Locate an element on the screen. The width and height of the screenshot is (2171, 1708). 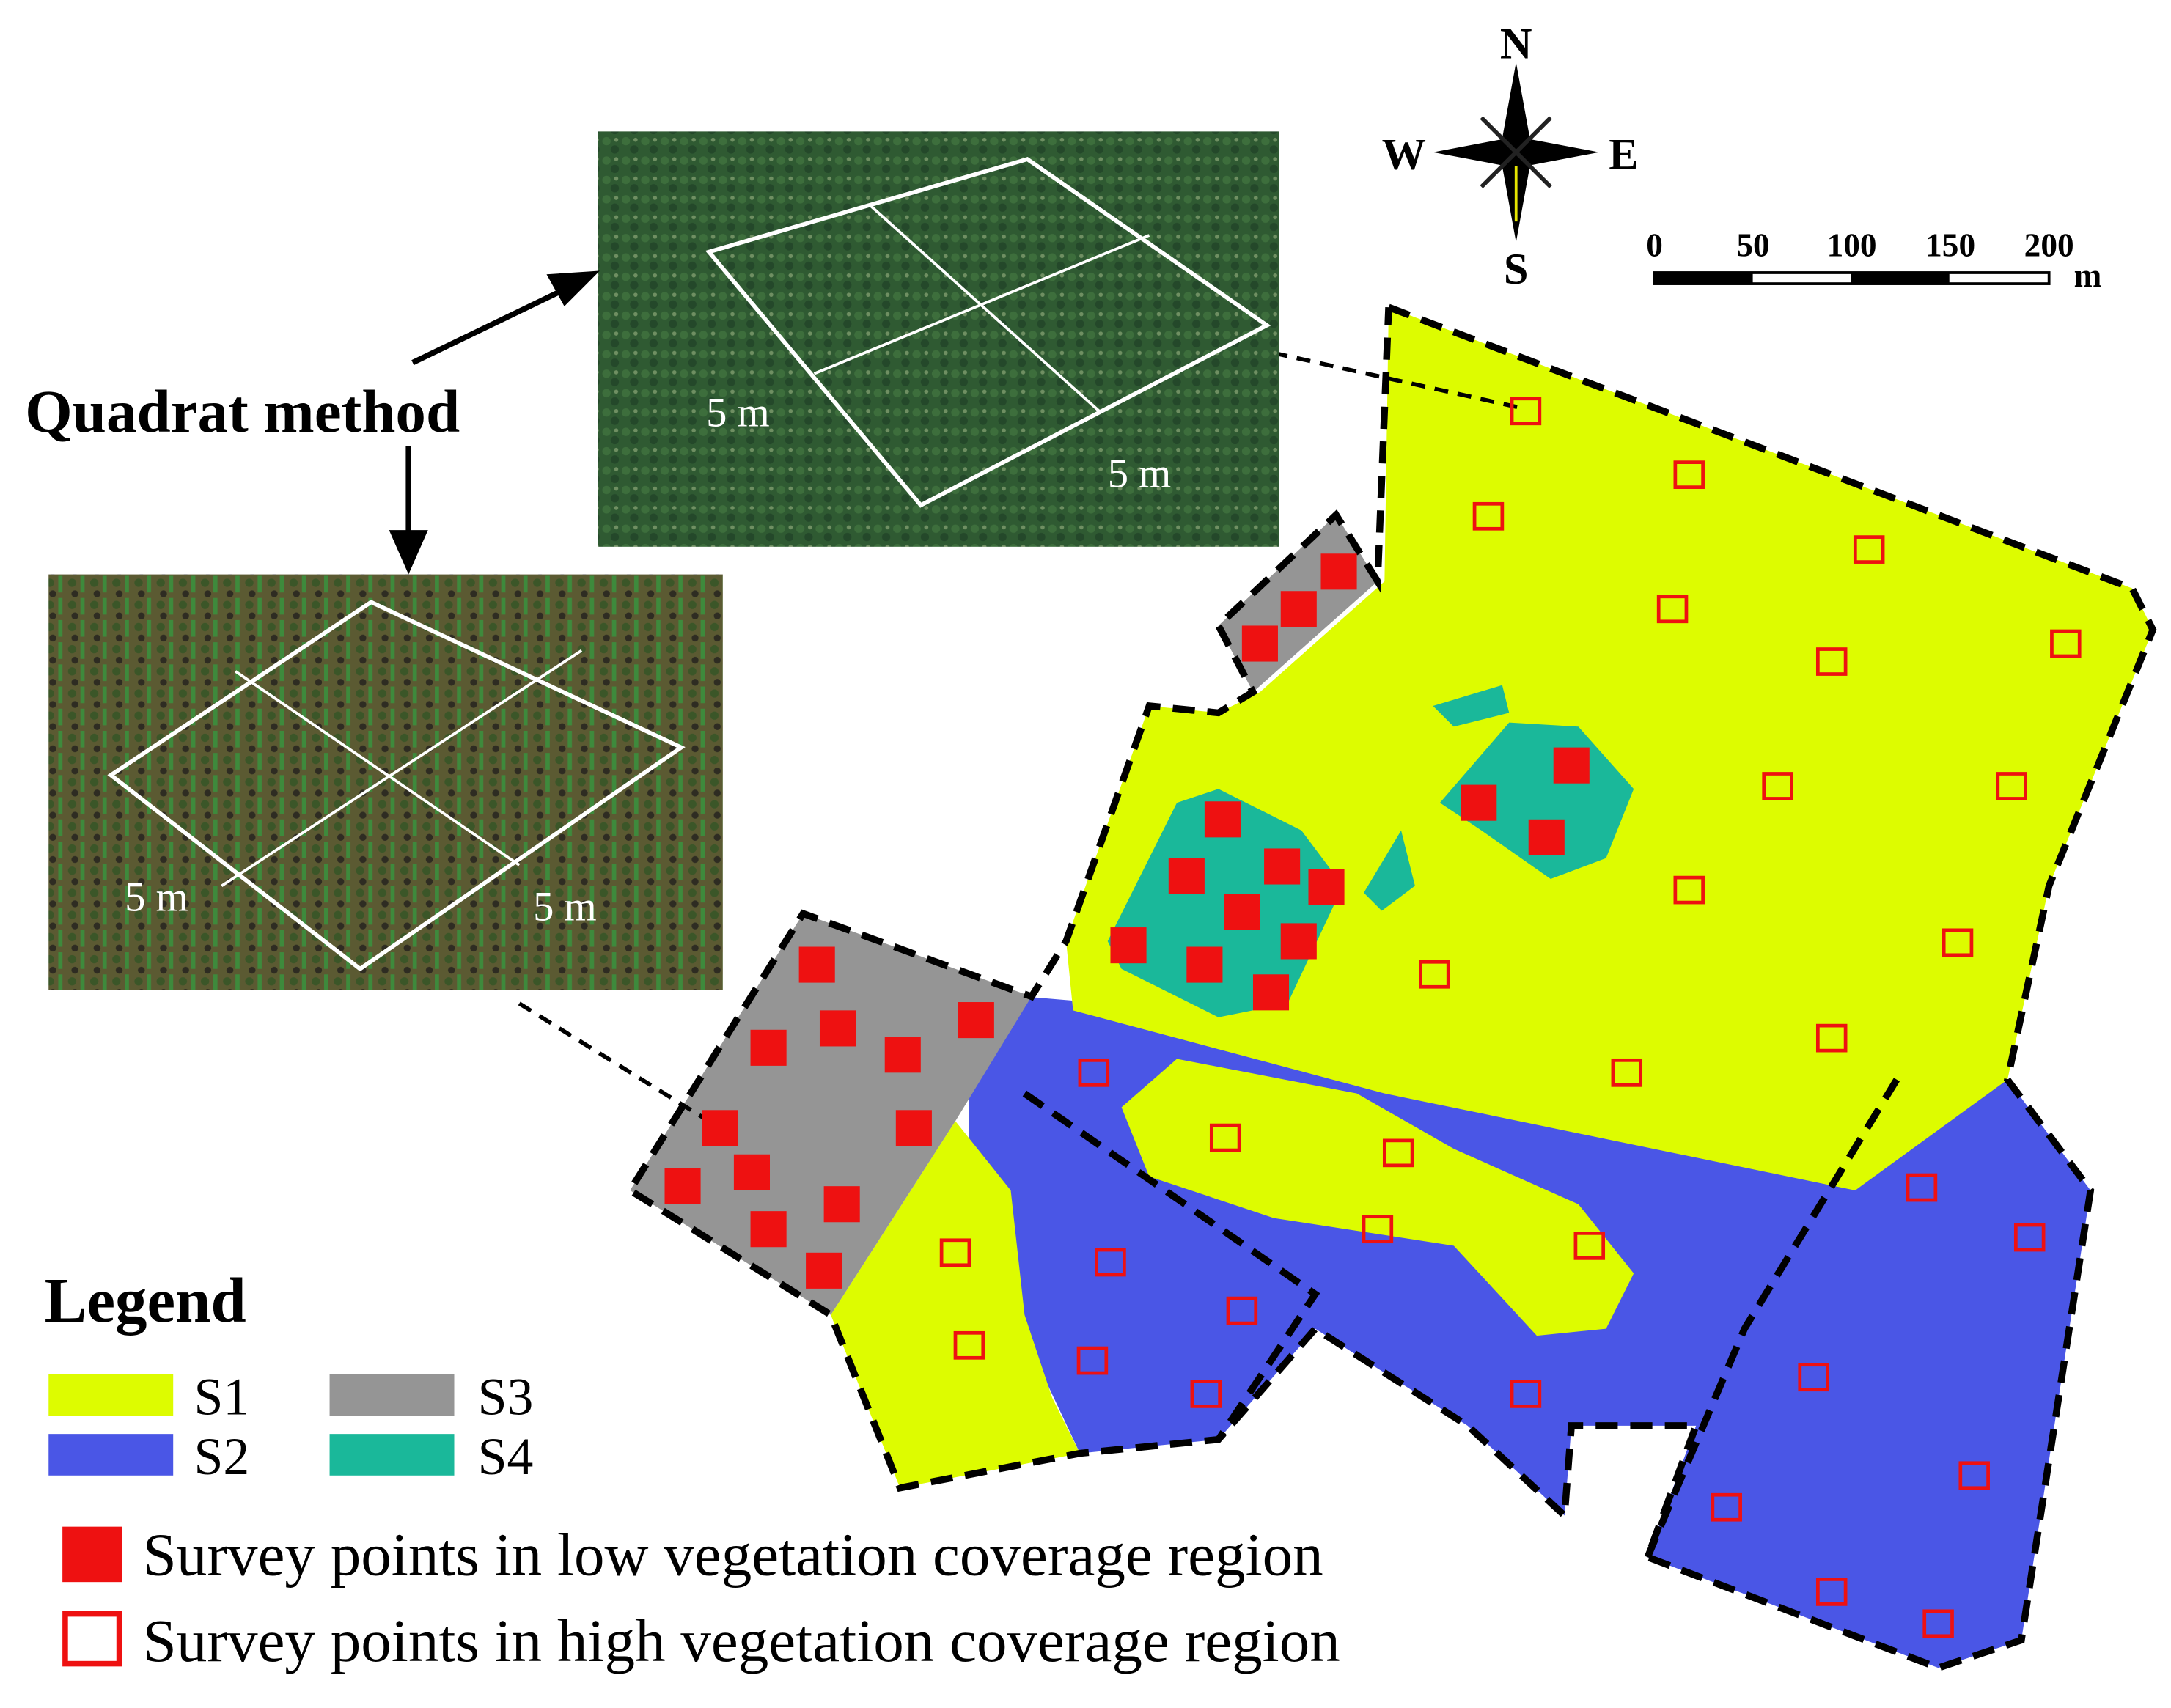
photo-1: 5 m 5 m is located at coordinates (939, 339).